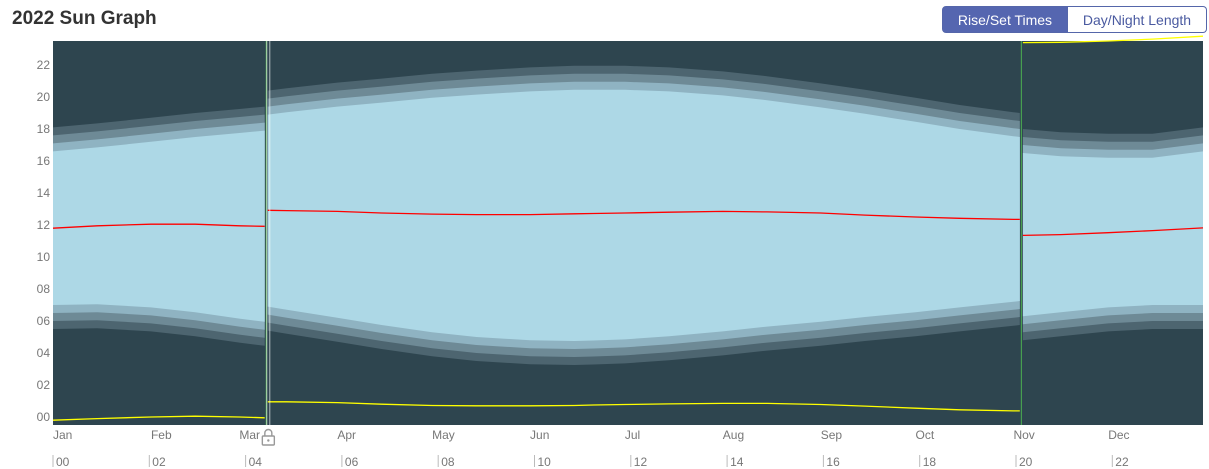 The image size is (1209, 469). I want to click on hour-tick-label: 18, so click(930, 462).